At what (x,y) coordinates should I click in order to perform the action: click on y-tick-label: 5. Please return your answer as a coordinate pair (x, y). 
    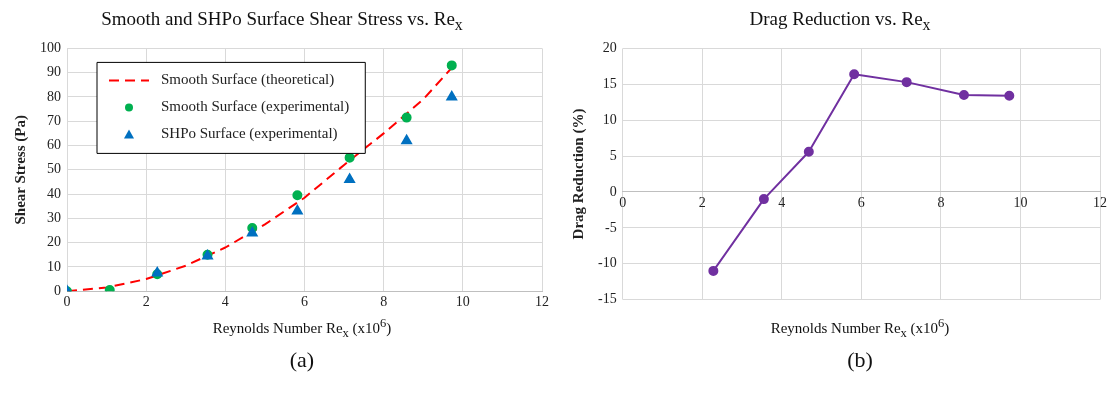
    Looking at the image, I should click on (613, 155).